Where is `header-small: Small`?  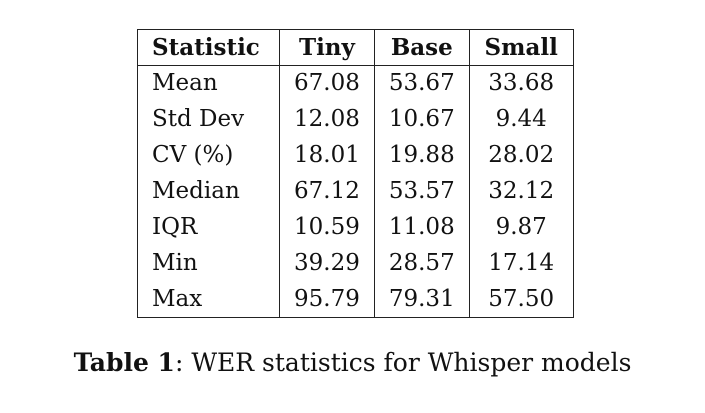 header-small: Small is located at coordinates (521, 47).